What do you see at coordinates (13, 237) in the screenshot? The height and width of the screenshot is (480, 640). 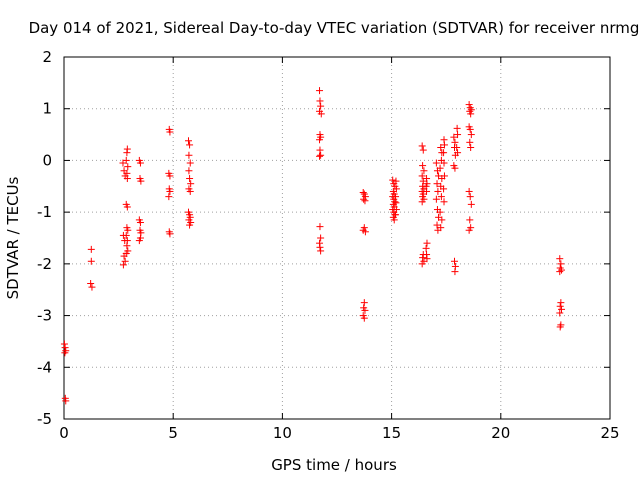 I see `y-axis-label: SDTVAR / TECUs` at bounding box center [13, 237].